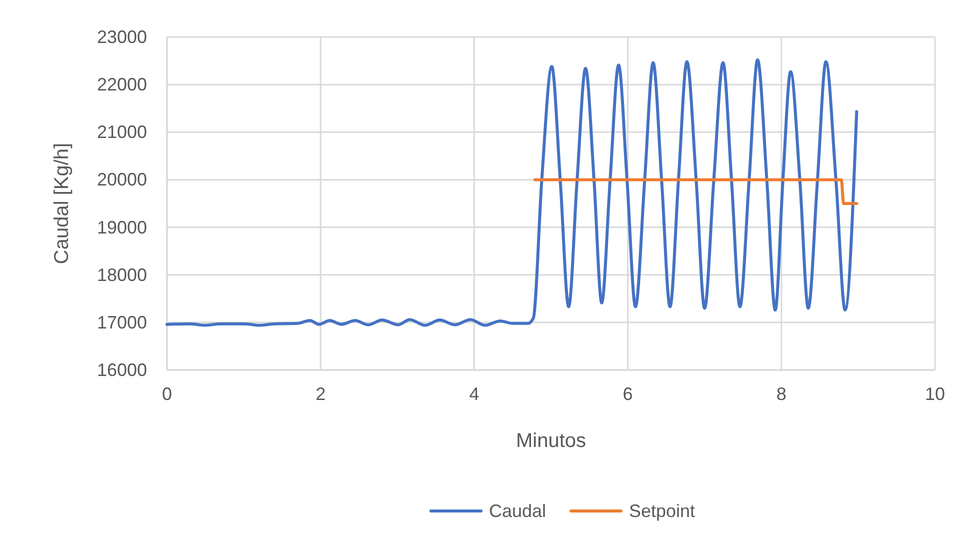 This screenshot has height=544, width=965. I want to click on x-tick-label: 6, so click(627, 394).